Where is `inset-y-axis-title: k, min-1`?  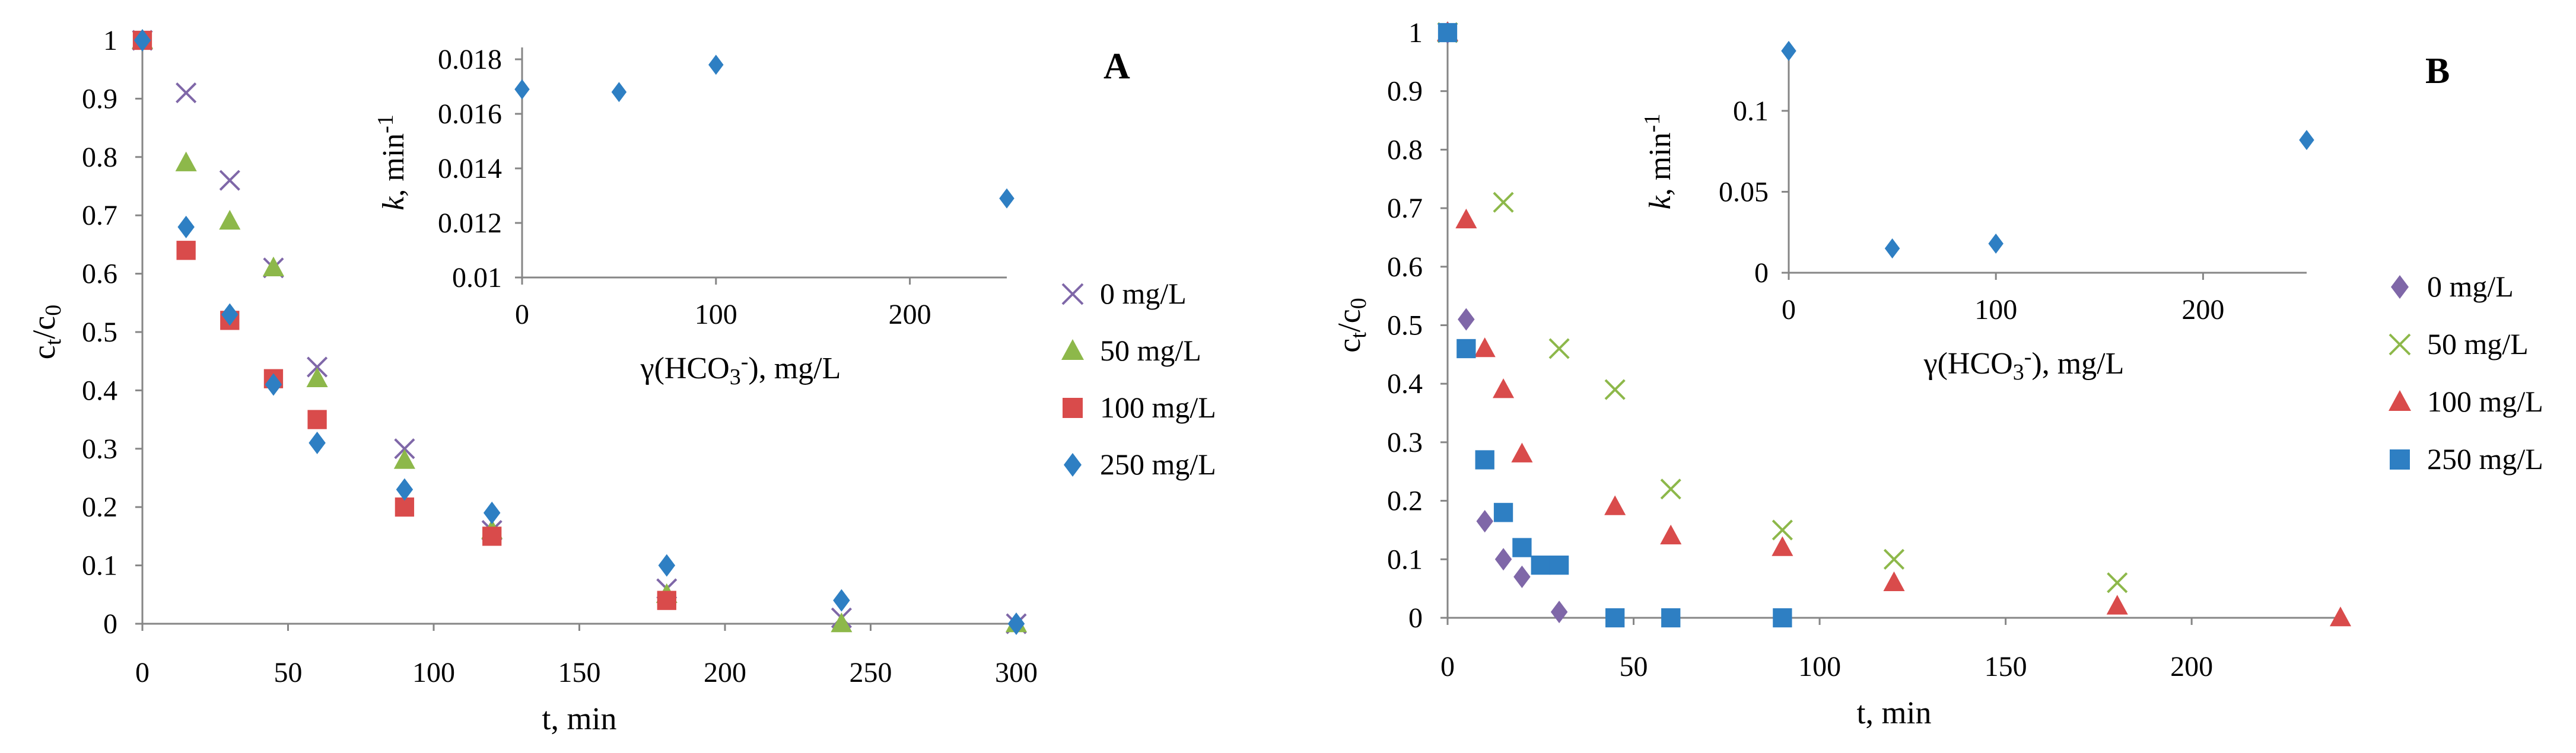 inset-y-axis-title: k, min-1 is located at coordinates (1658, 162).